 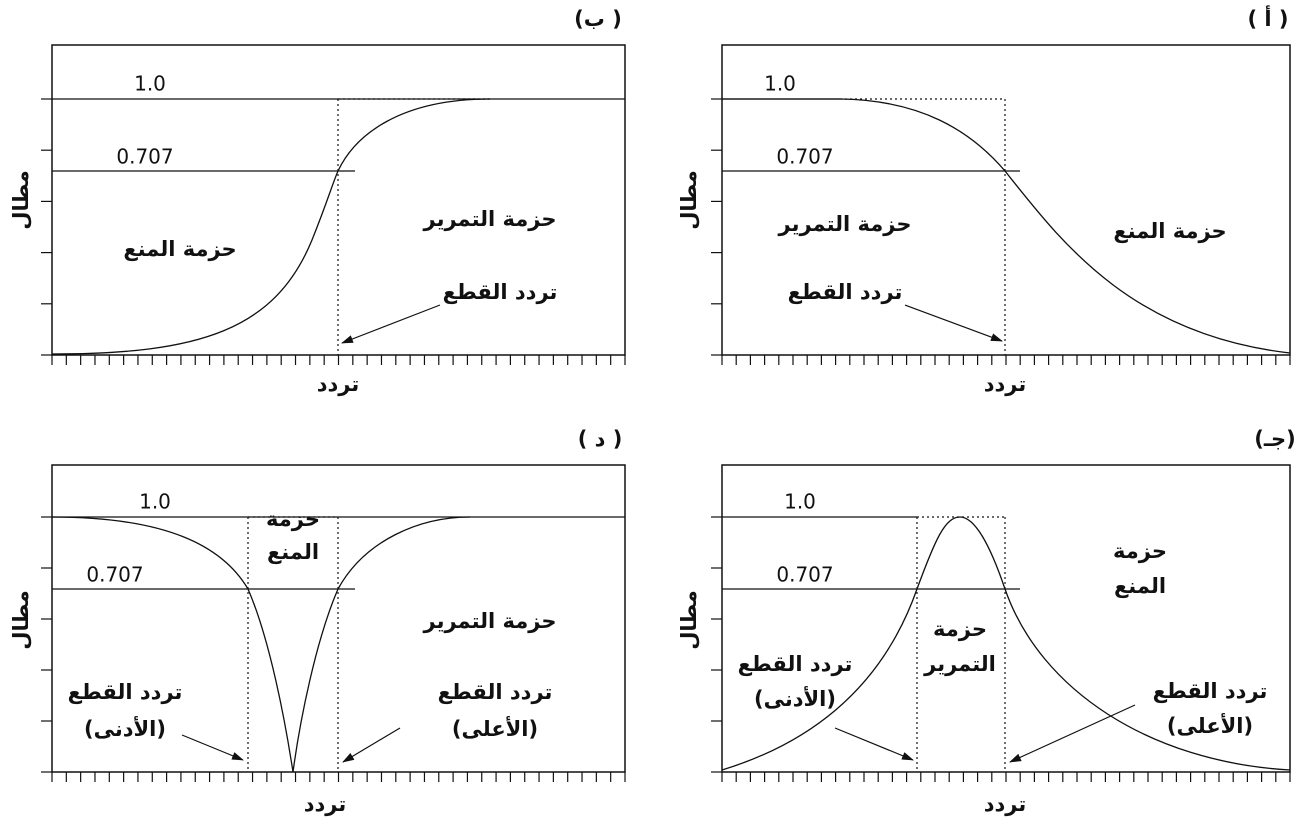 I want to click on panel-b-lines, so click(x=338, y=226).